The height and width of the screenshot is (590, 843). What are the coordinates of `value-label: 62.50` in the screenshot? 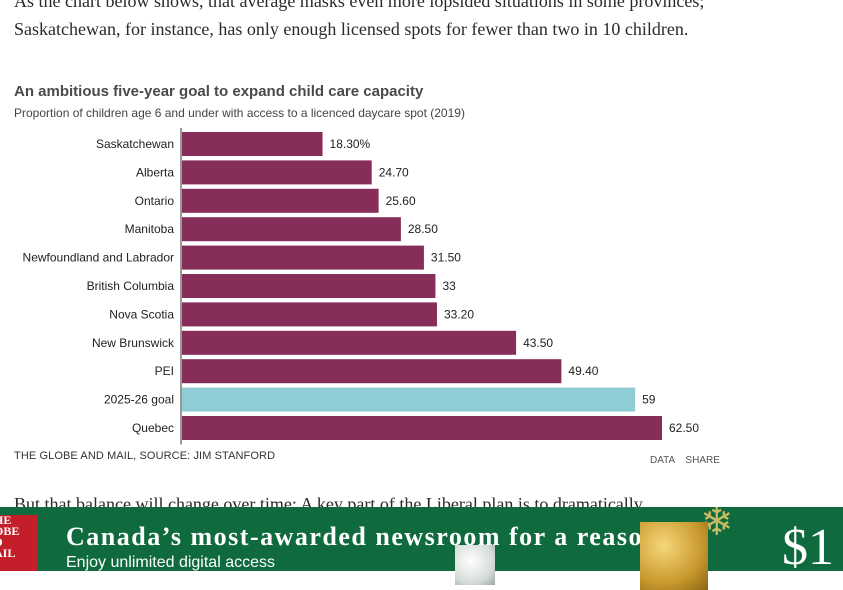 It's located at (684, 428).